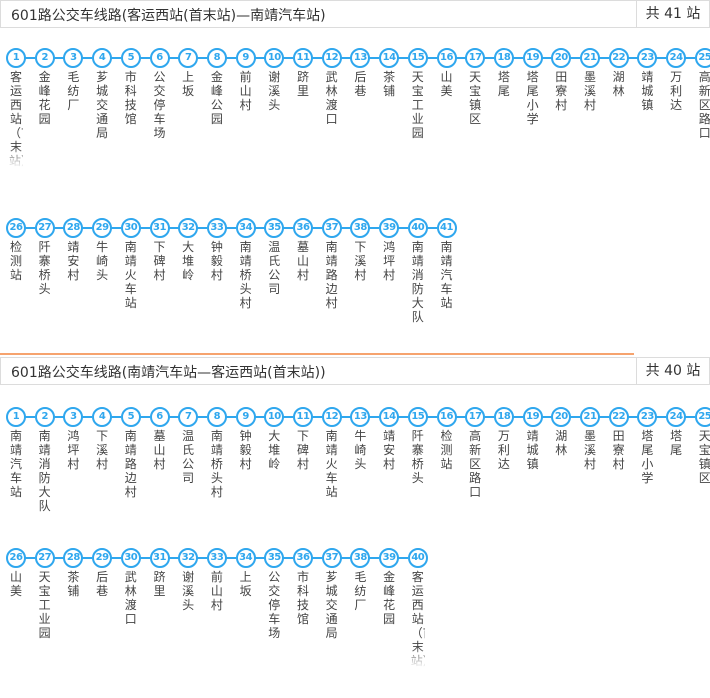 Image resolution: width=710 pixels, height=698 pixels. I want to click on bus-stop: 6 公交停车场, so click(164, 123).